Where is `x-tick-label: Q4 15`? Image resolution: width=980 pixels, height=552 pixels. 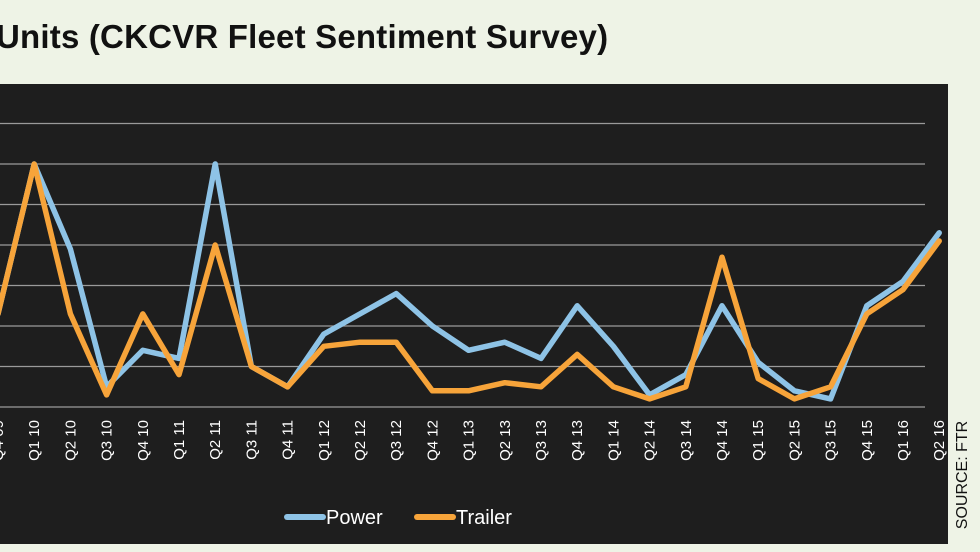 x-tick-label: Q4 15 is located at coordinates (867, 440).